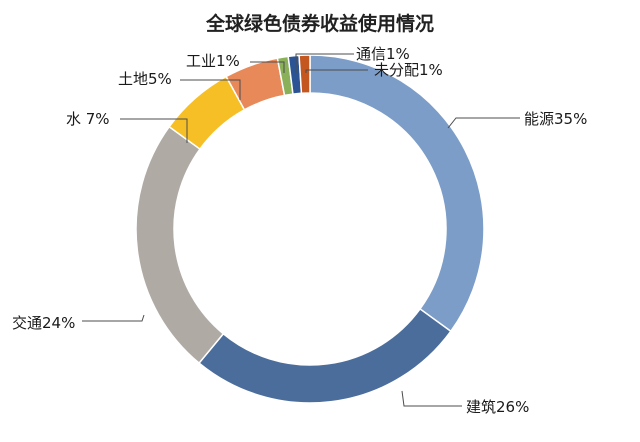 The image size is (640, 442). I want to click on slice-label-5: 土地5%, so click(145, 79).